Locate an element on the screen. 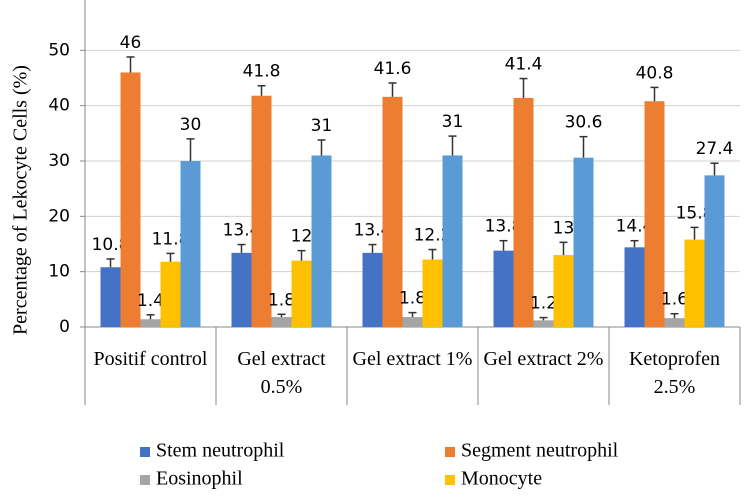 This screenshot has height=499, width=750. data-label: 13 is located at coordinates (564, 228).